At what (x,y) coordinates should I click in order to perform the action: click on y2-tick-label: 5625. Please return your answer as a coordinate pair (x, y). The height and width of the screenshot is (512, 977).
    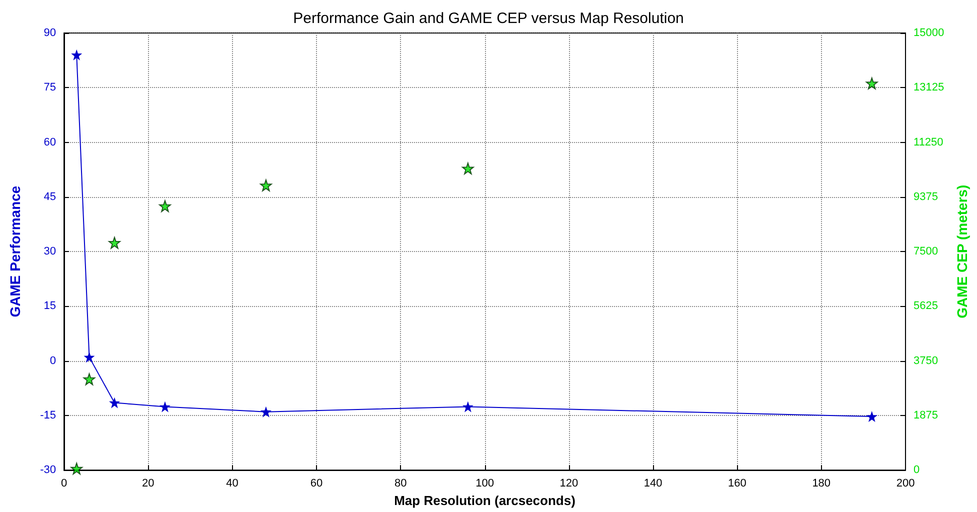
    Looking at the image, I should click on (926, 306).